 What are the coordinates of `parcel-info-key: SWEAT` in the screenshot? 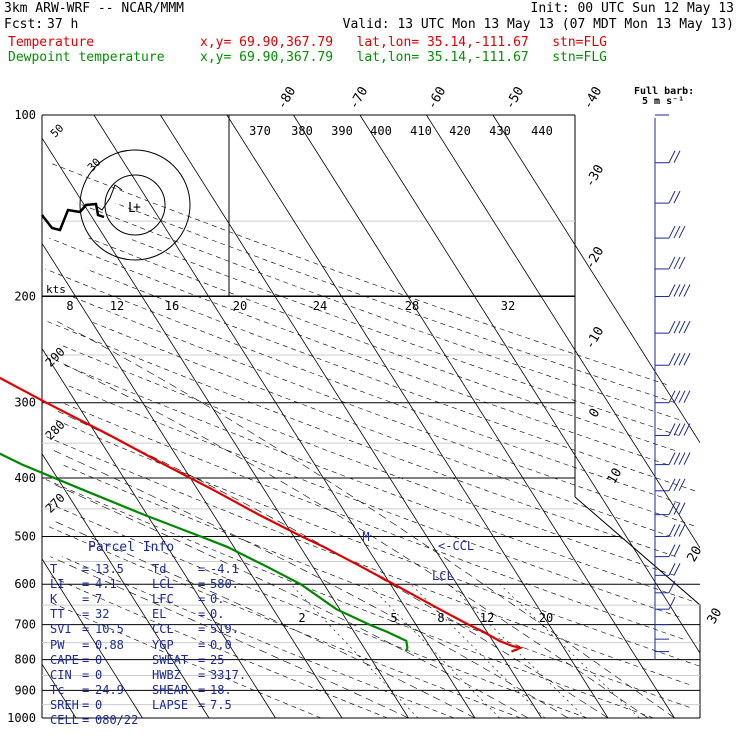 It's located at (170, 660).